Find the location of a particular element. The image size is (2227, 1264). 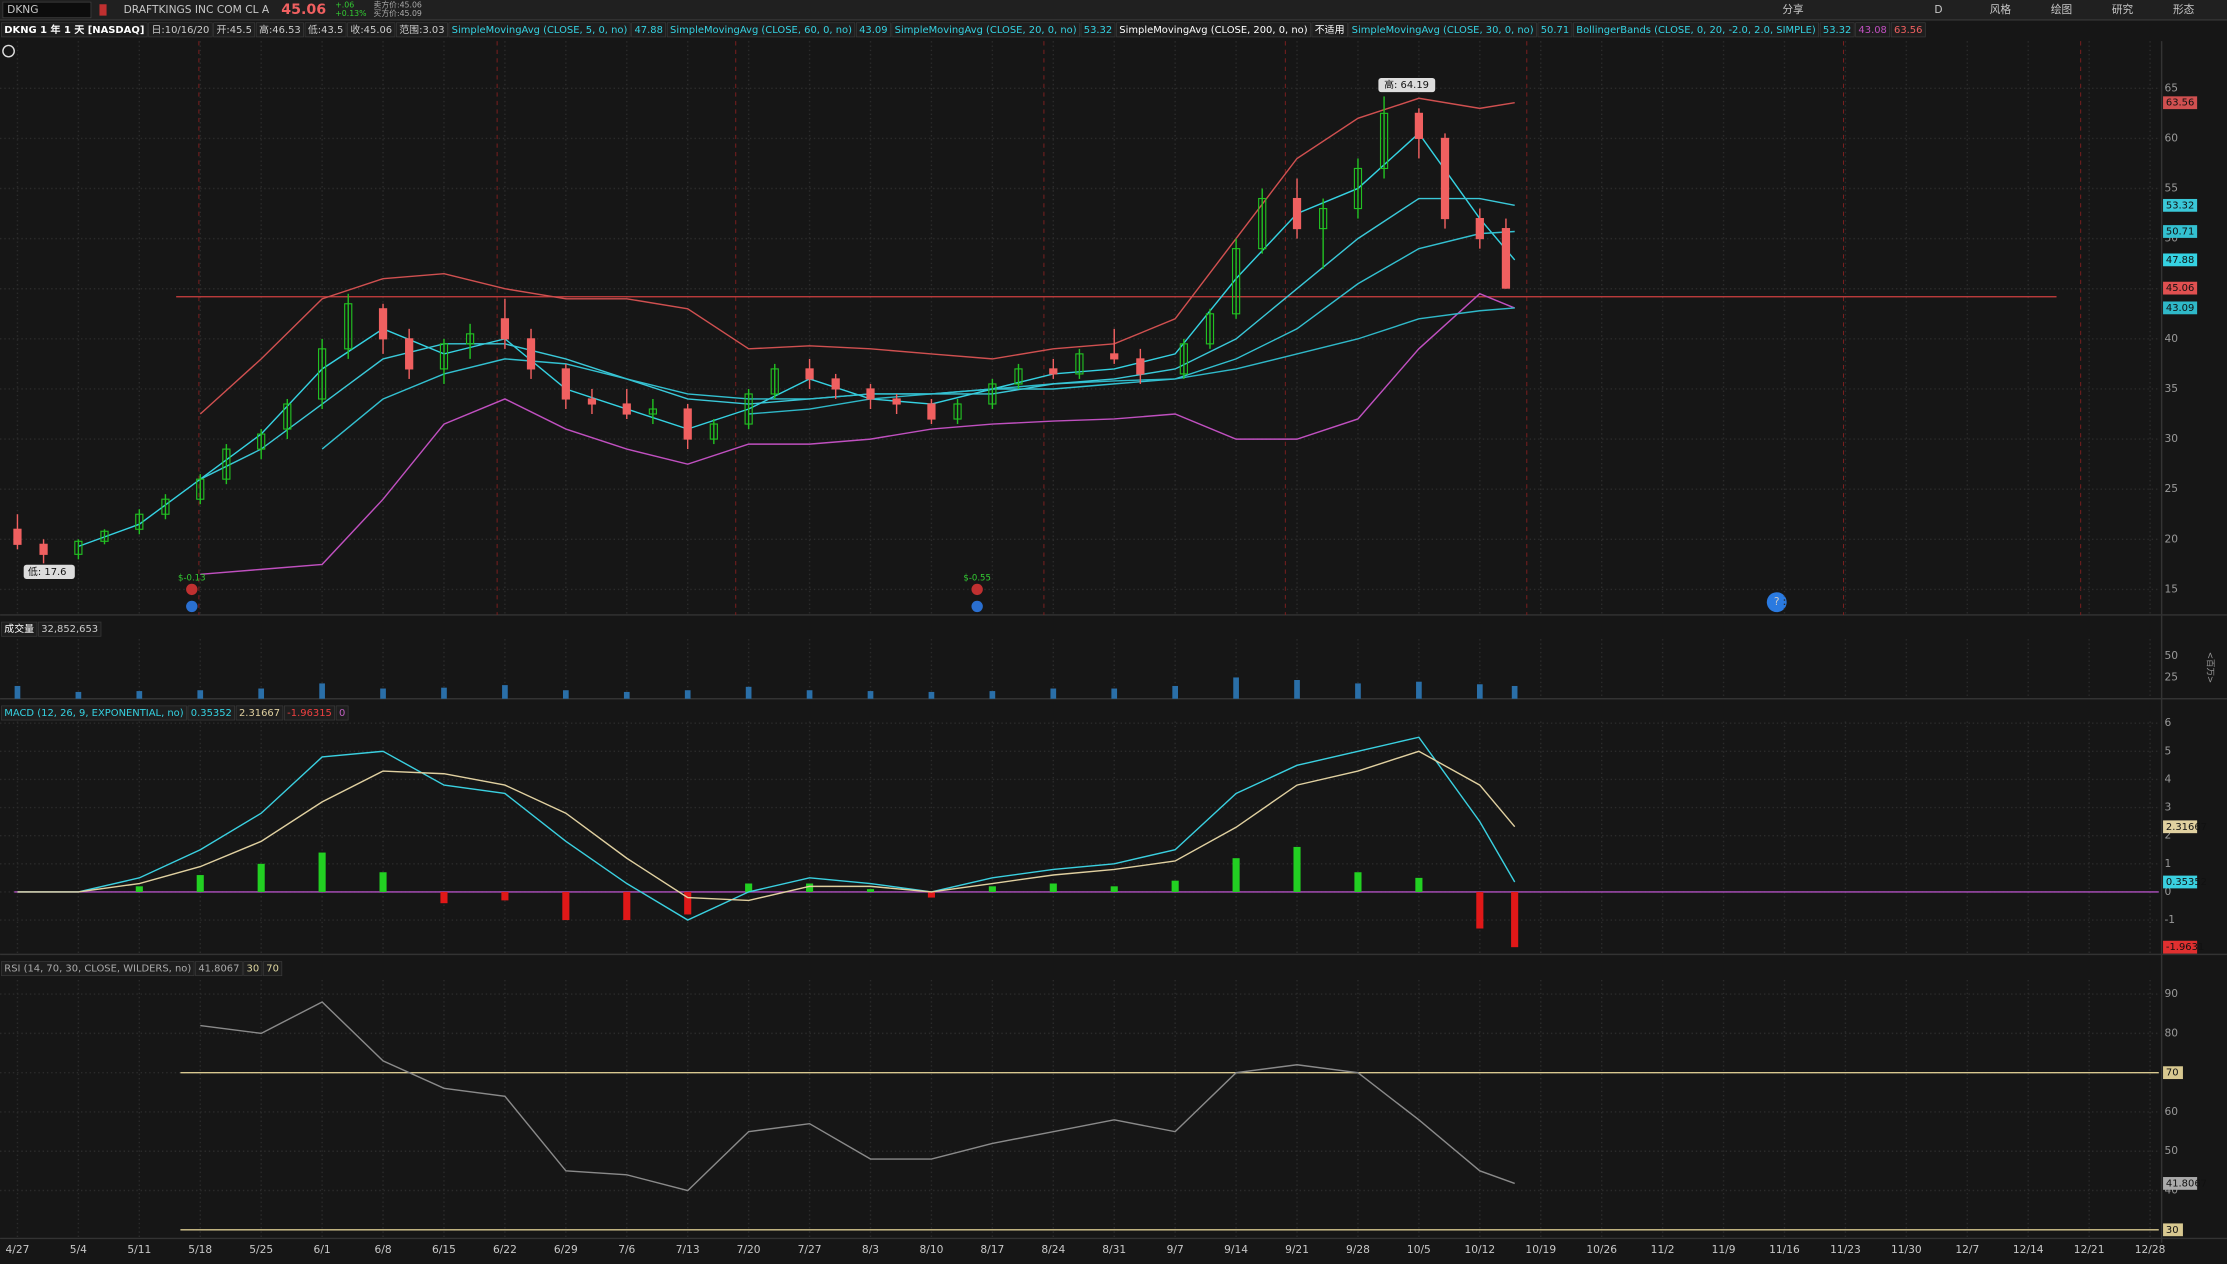

study-button: 研究 is located at coordinates (2123, 9).